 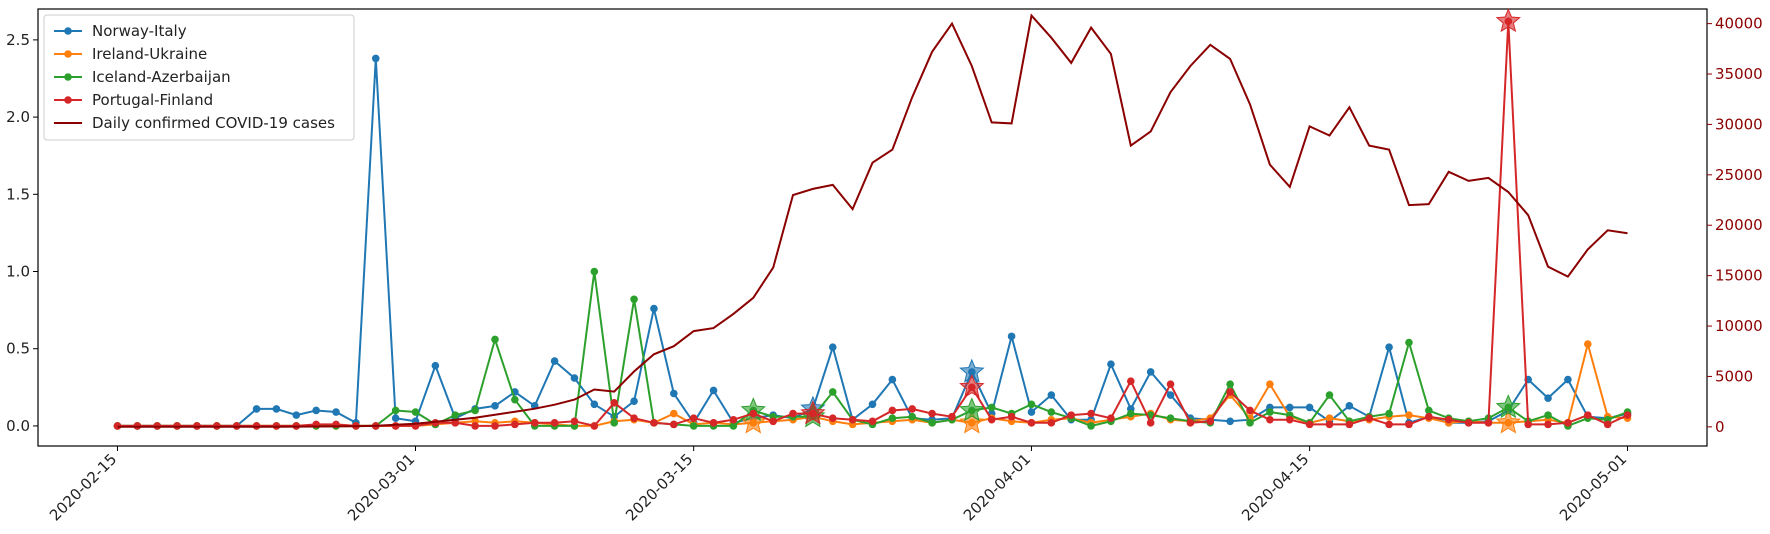 What do you see at coordinates (1275, 487) in the screenshot?
I see `x-tick-label: 2020-04-15` at bounding box center [1275, 487].